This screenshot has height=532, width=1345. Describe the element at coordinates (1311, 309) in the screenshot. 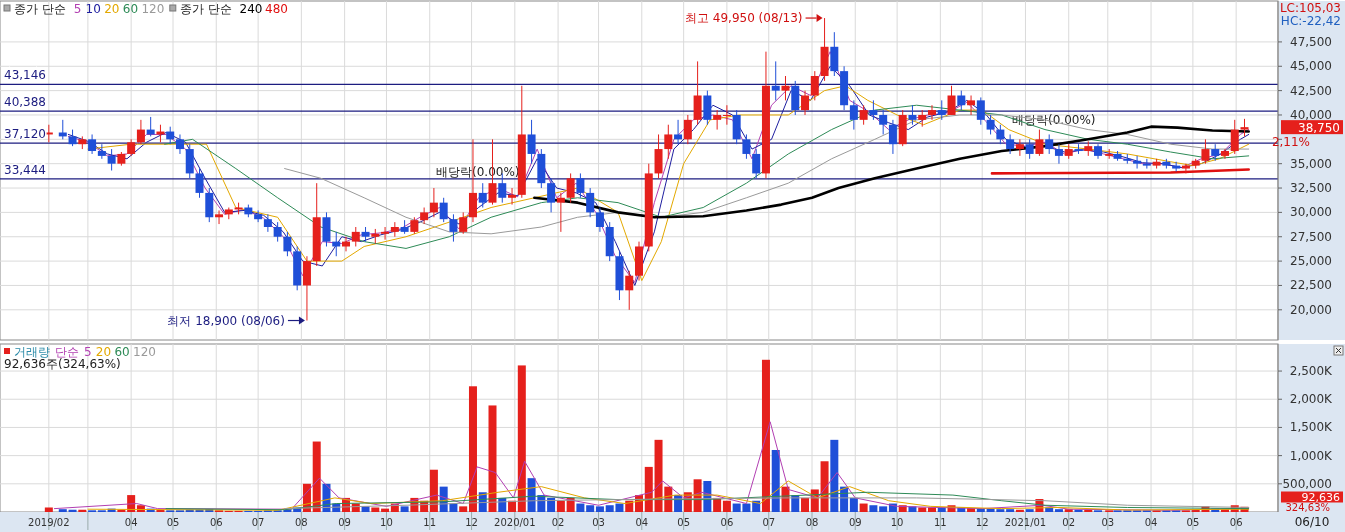

I see `y-tick-label: 20,000` at that location.